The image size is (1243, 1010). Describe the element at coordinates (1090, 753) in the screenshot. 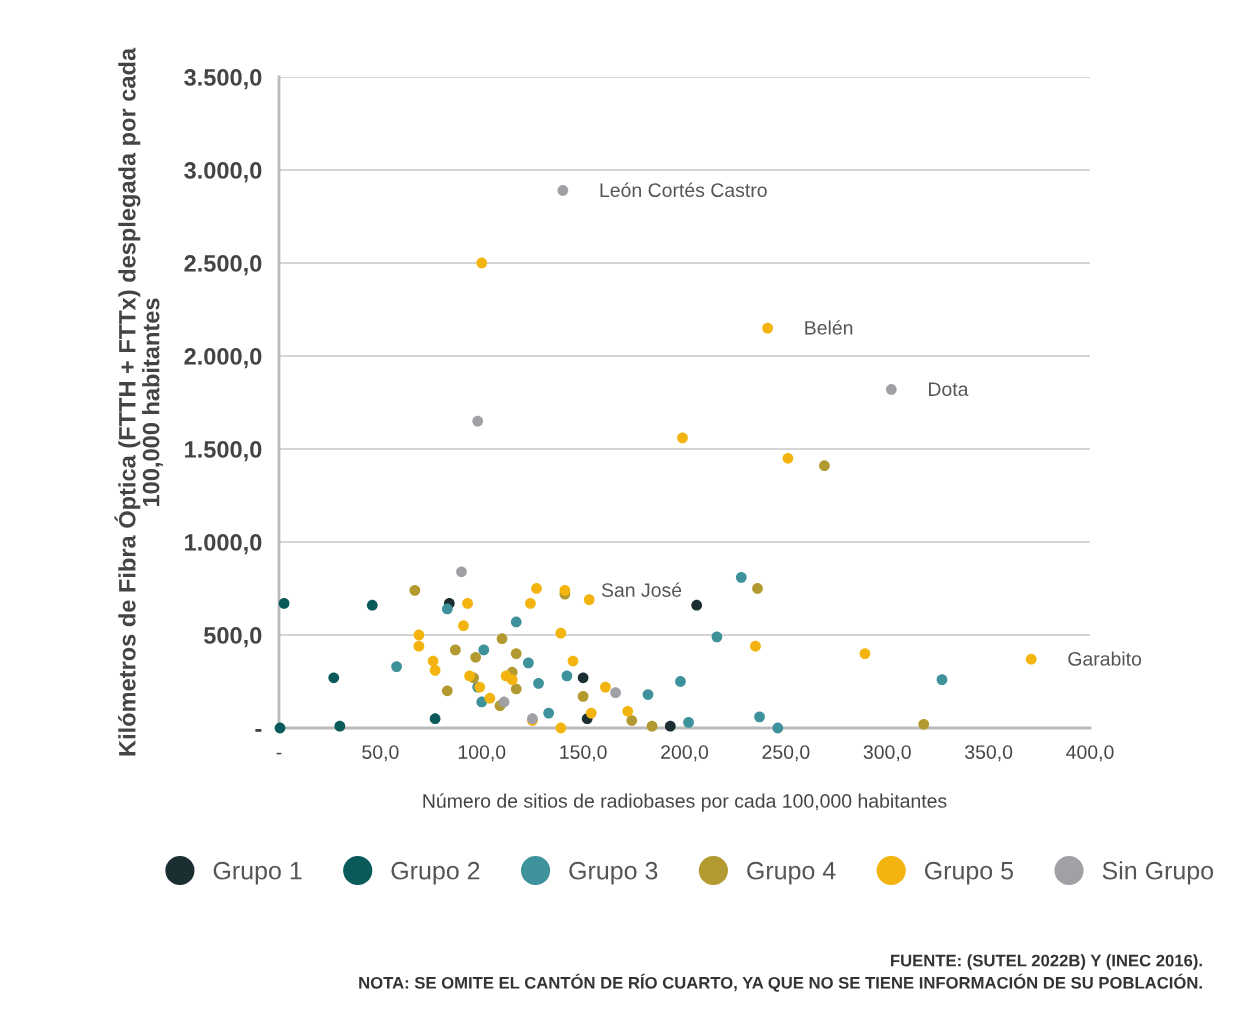

I see `x-tick-label: 400,0` at that location.